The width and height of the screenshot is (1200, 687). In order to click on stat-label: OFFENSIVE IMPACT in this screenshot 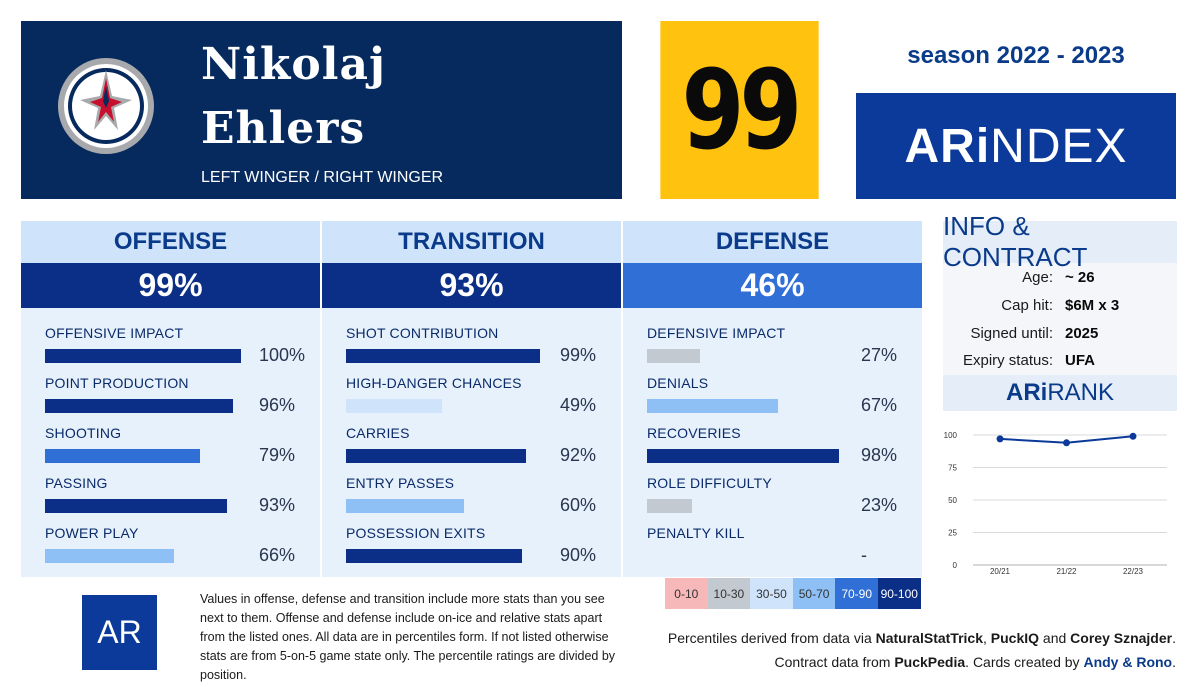, I will do `click(114, 333)`.